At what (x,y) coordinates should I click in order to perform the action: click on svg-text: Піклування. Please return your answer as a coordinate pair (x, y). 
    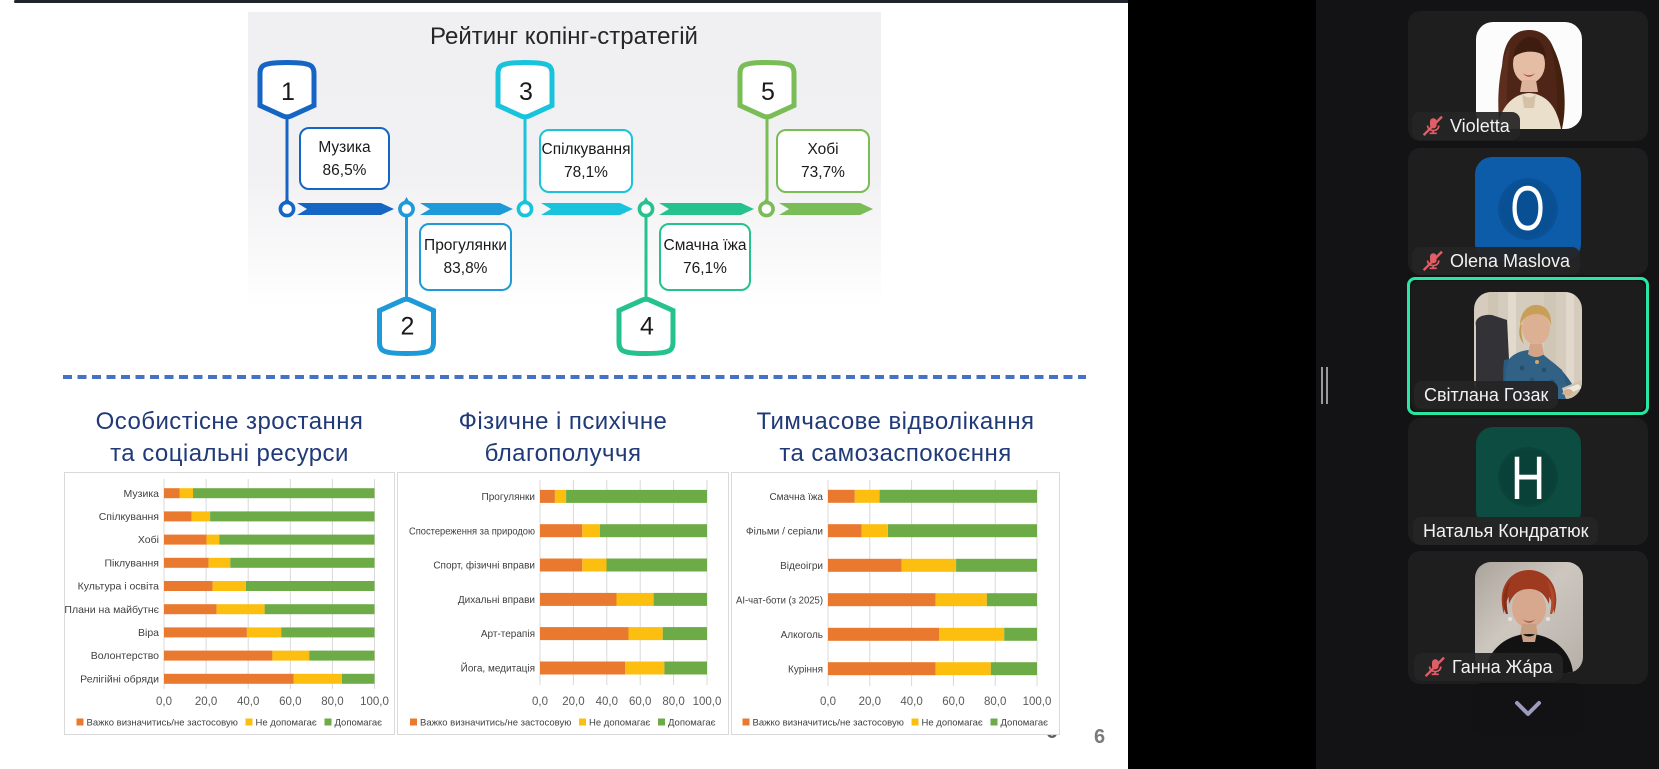
    Looking at the image, I should click on (131, 563).